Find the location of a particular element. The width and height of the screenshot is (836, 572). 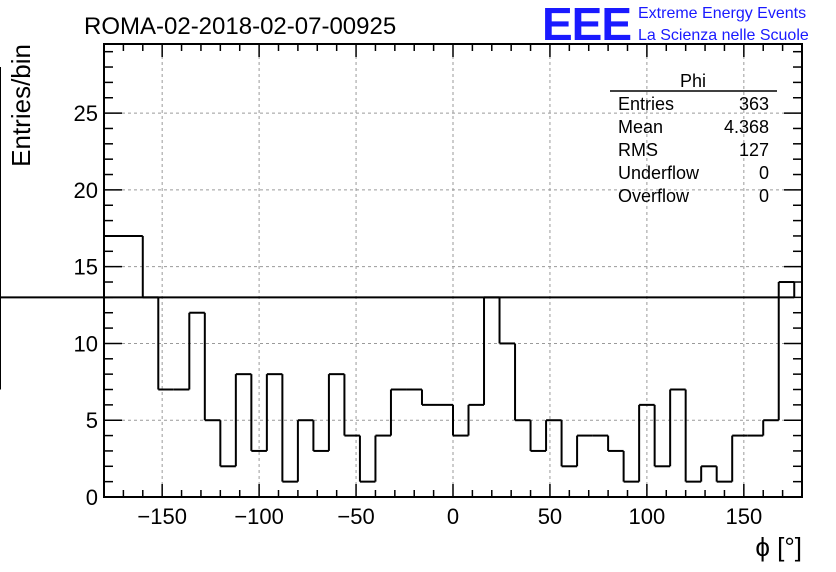

stats-value-mean: 4.368 is located at coordinates (746, 127).